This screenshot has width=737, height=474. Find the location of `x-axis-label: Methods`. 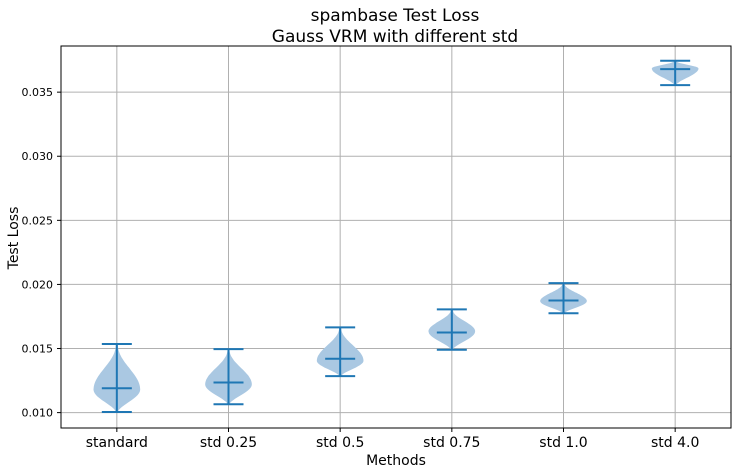

x-axis-label: Methods is located at coordinates (396, 461).